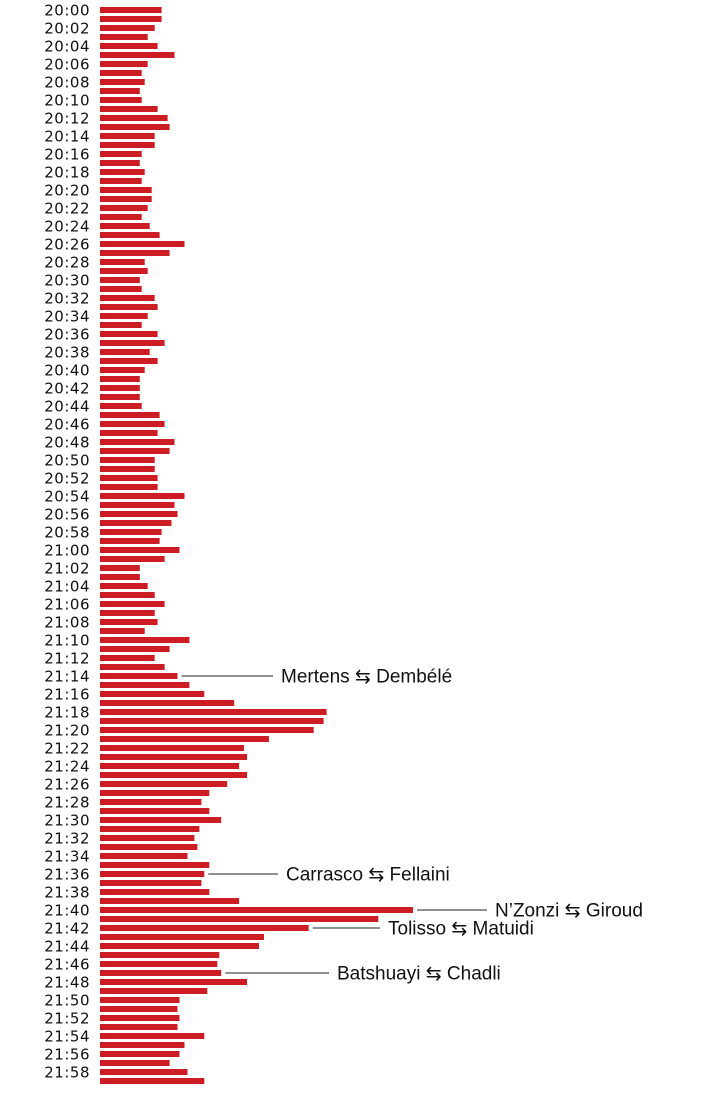 The height and width of the screenshot is (1093, 720). Describe the element at coordinates (67, 425) in the screenshot. I see `tick-label: 20:46` at that location.